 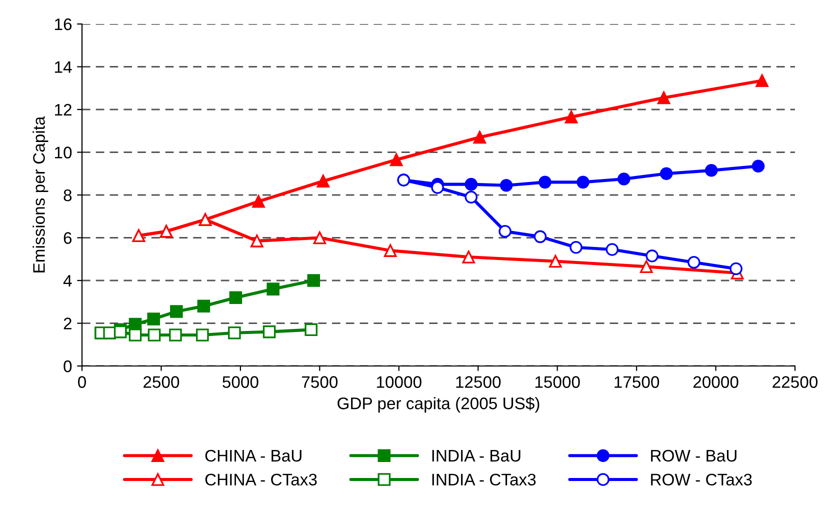 I want to click on y-tick-label: 6, so click(x=68, y=238).